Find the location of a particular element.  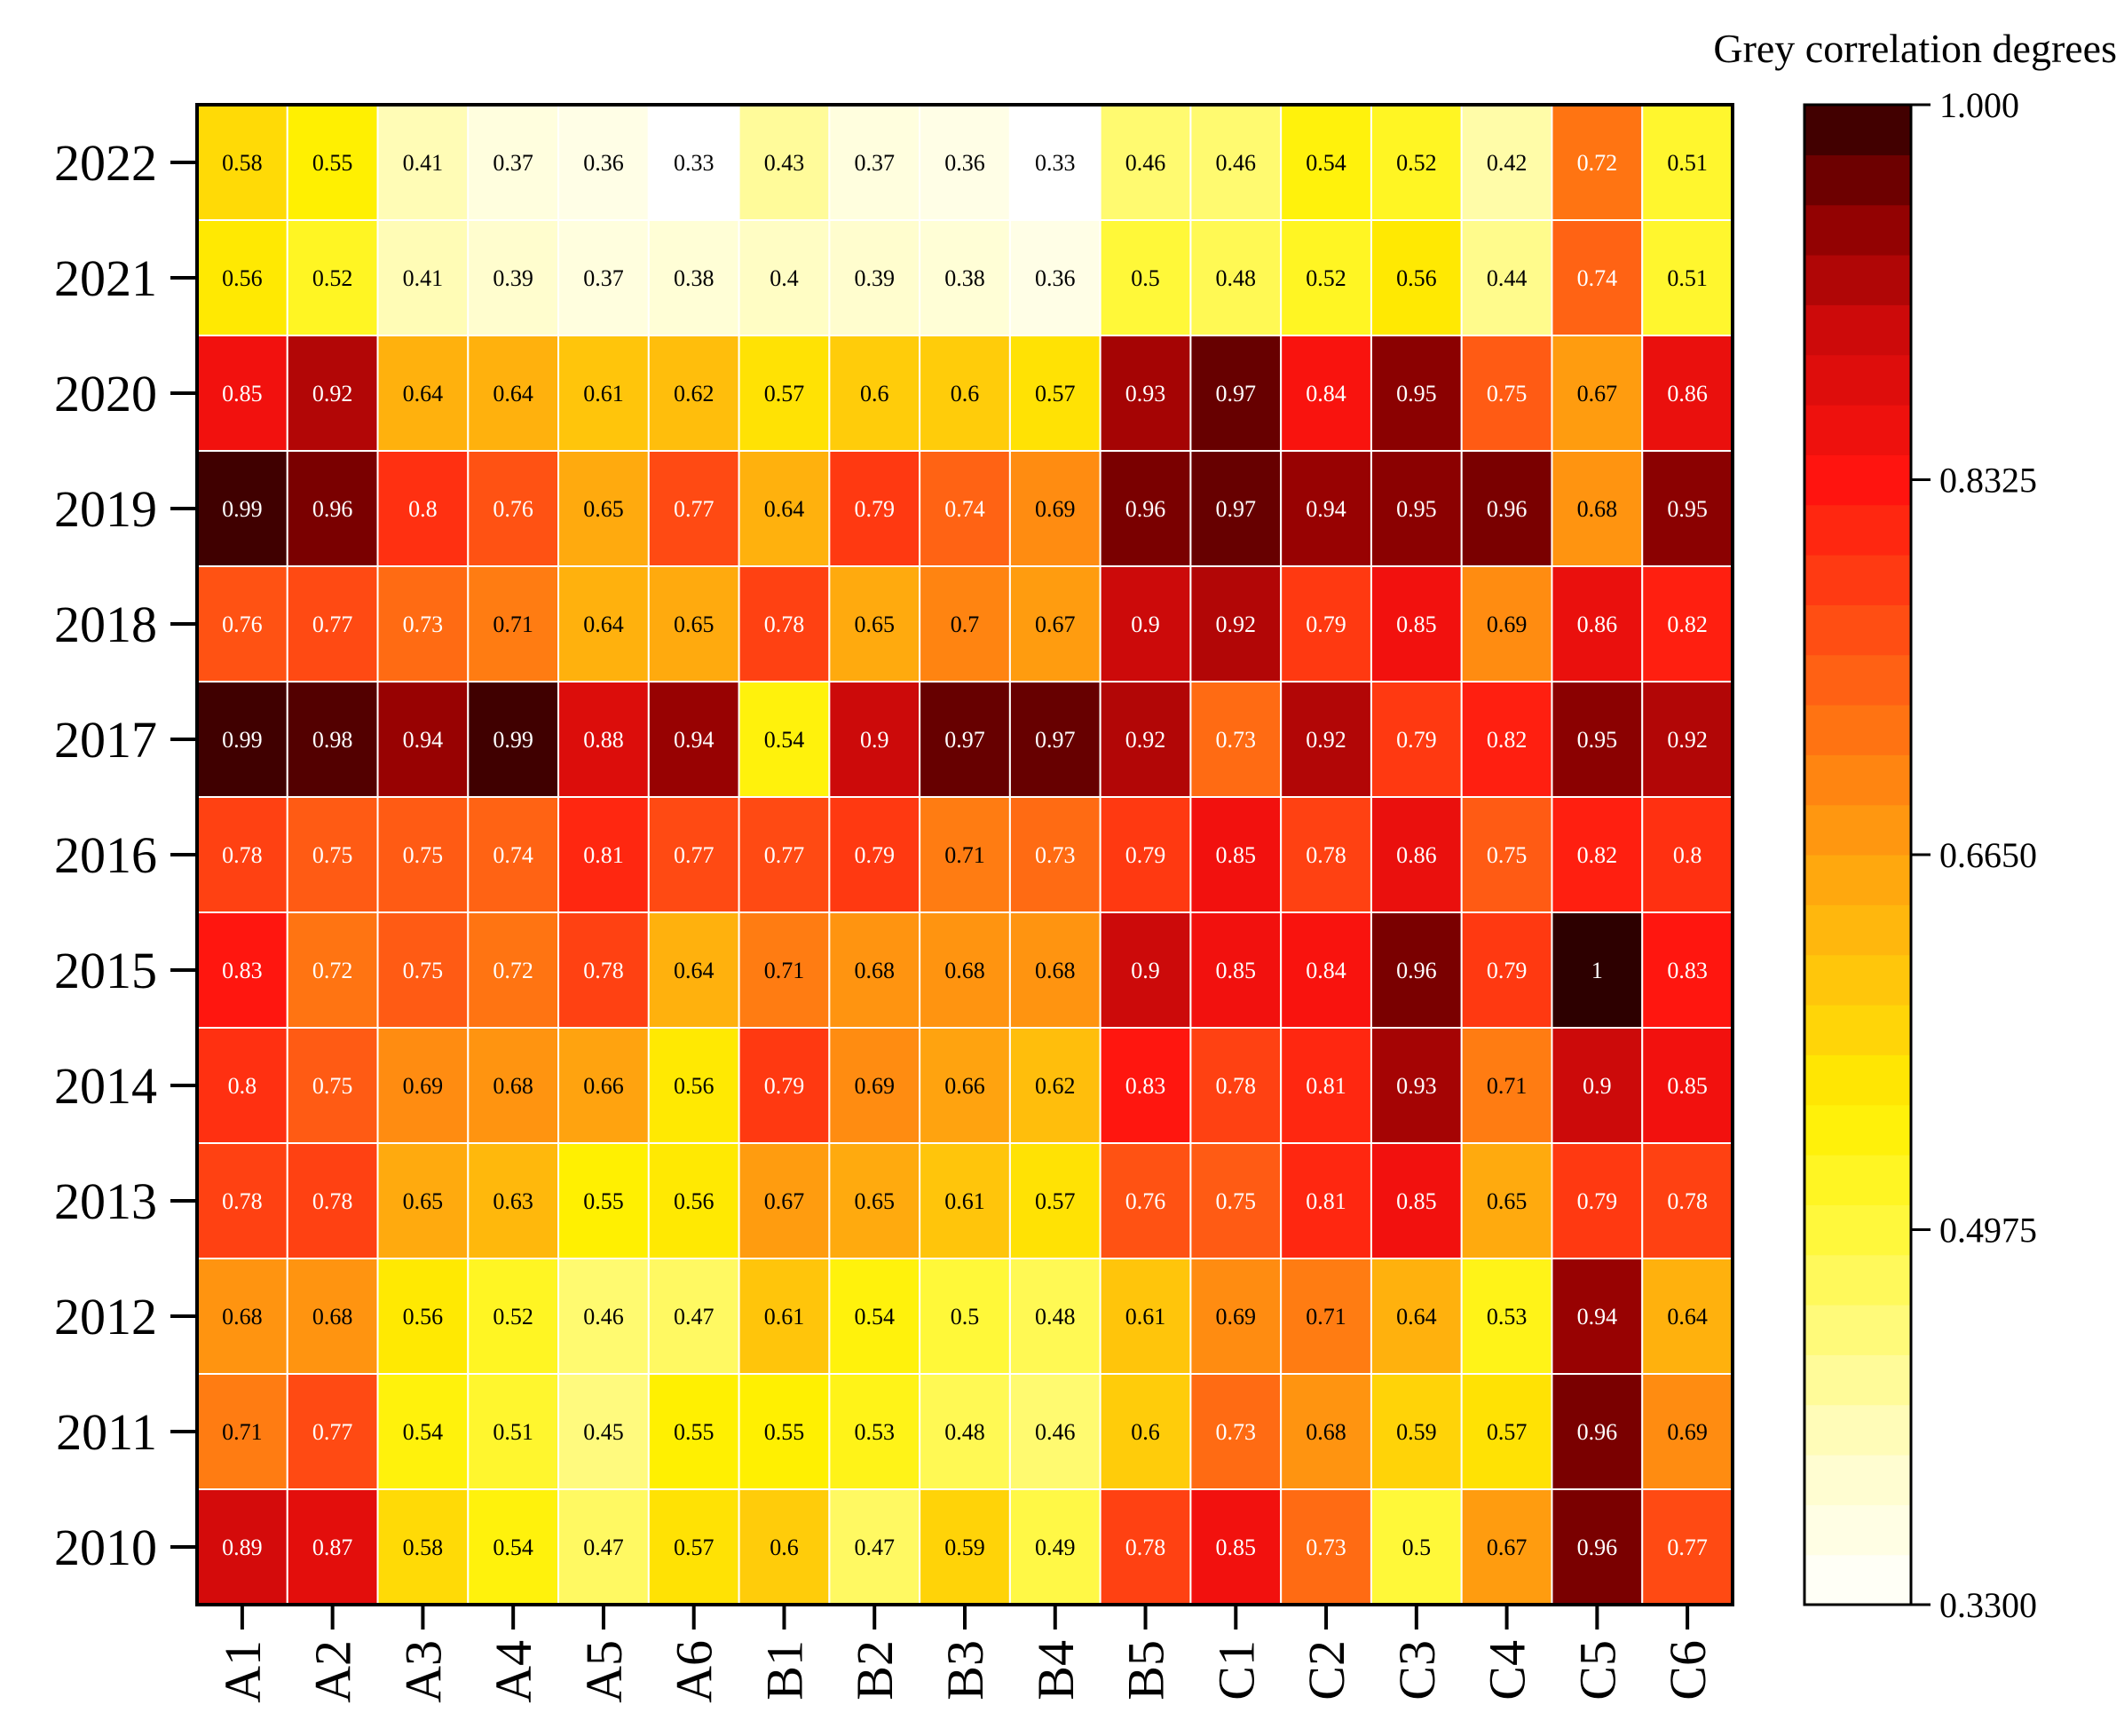

cell-value-label: 0.79 is located at coordinates (874, 509).